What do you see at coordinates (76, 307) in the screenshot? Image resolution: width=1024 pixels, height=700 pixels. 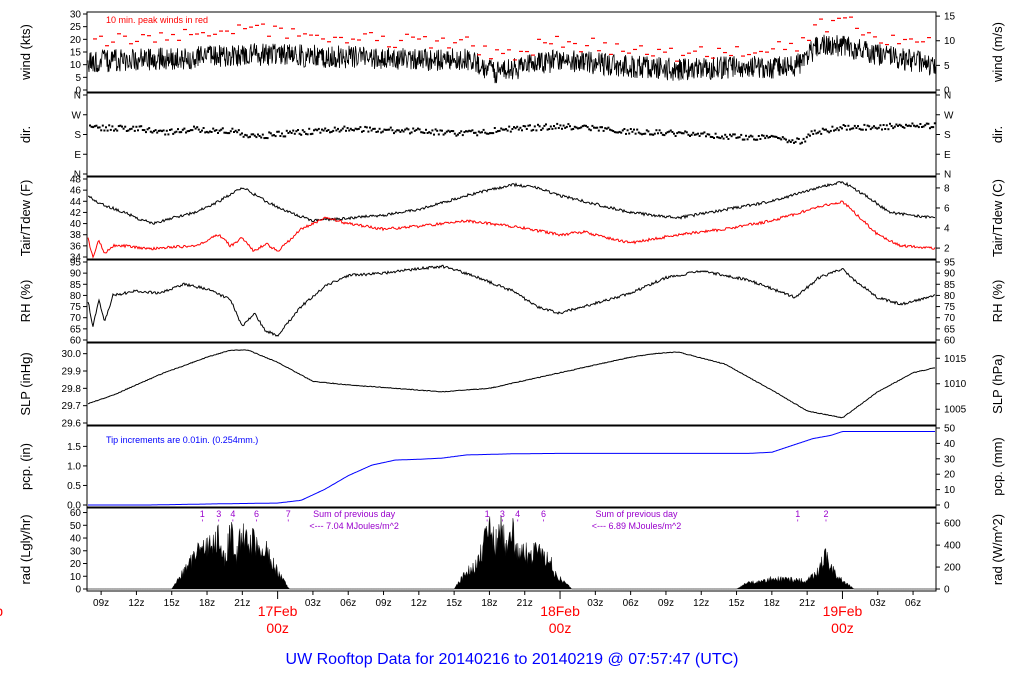 I see `ytick-label-rh: 75` at bounding box center [76, 307].